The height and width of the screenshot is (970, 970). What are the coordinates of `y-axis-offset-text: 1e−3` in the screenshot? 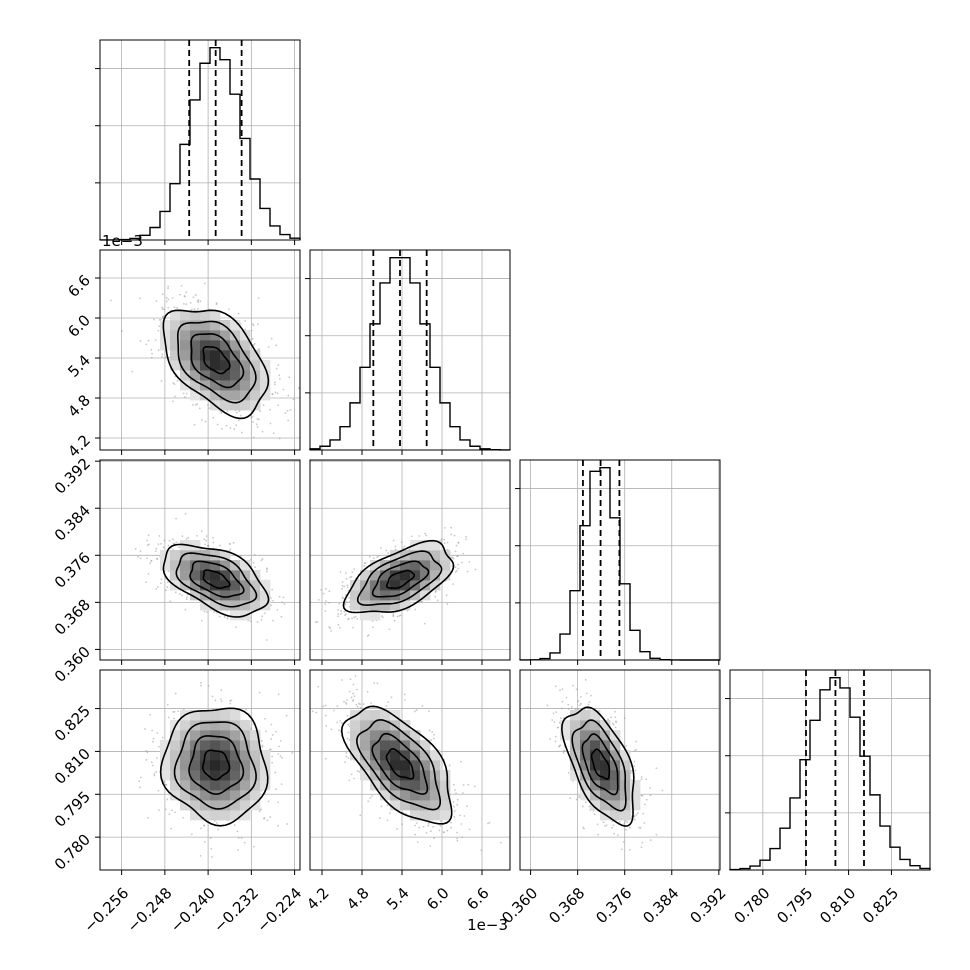 It's located at (122, 241).